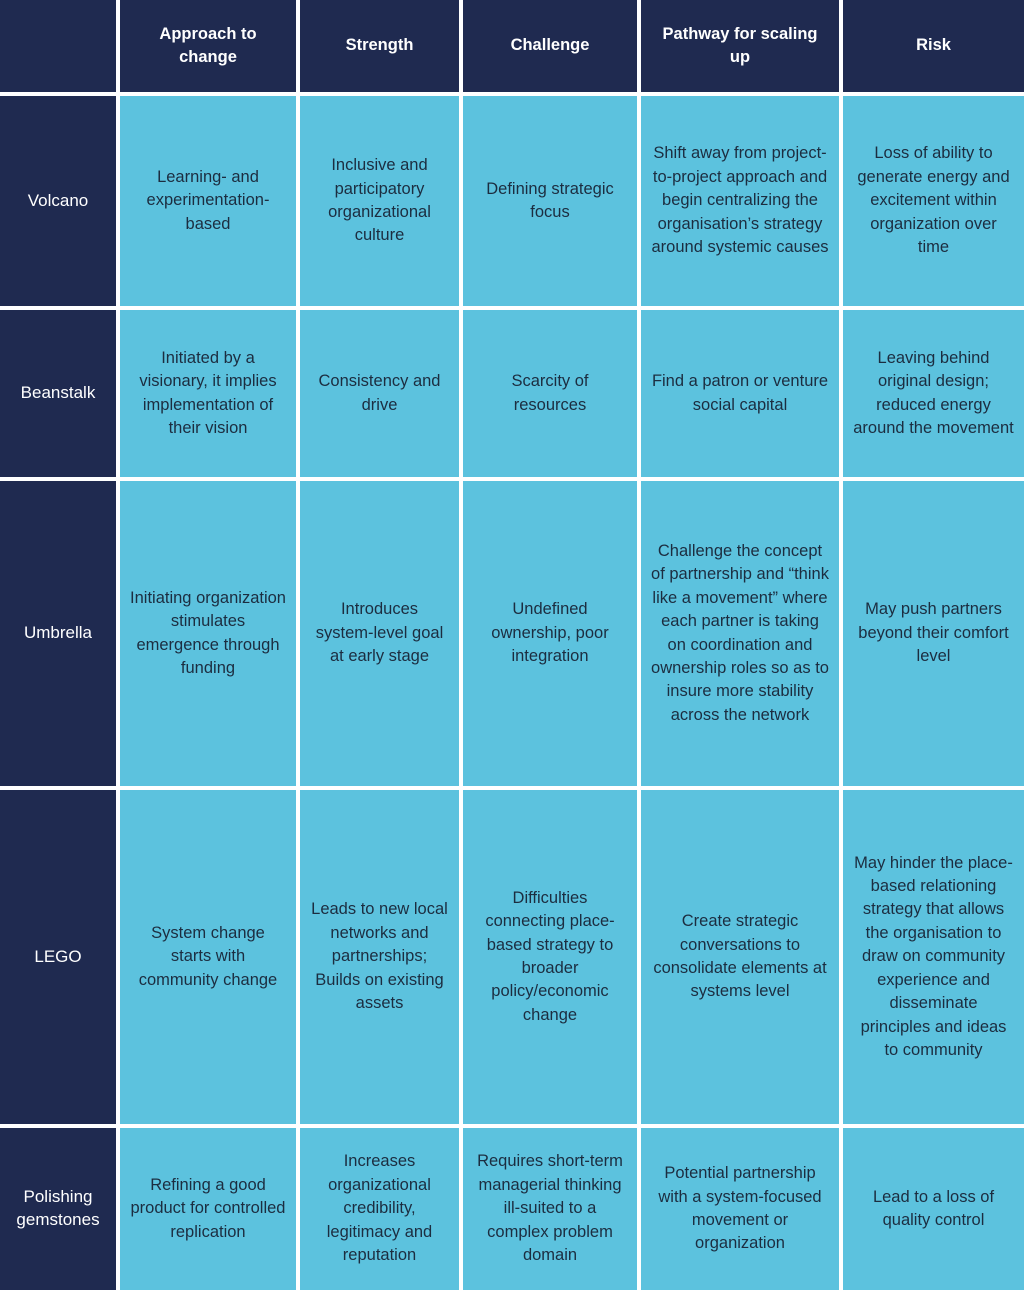 This screenshot has height=1292, width=1024. I want to click on header-approach-to-change: Approach to change, so click(208, 46).